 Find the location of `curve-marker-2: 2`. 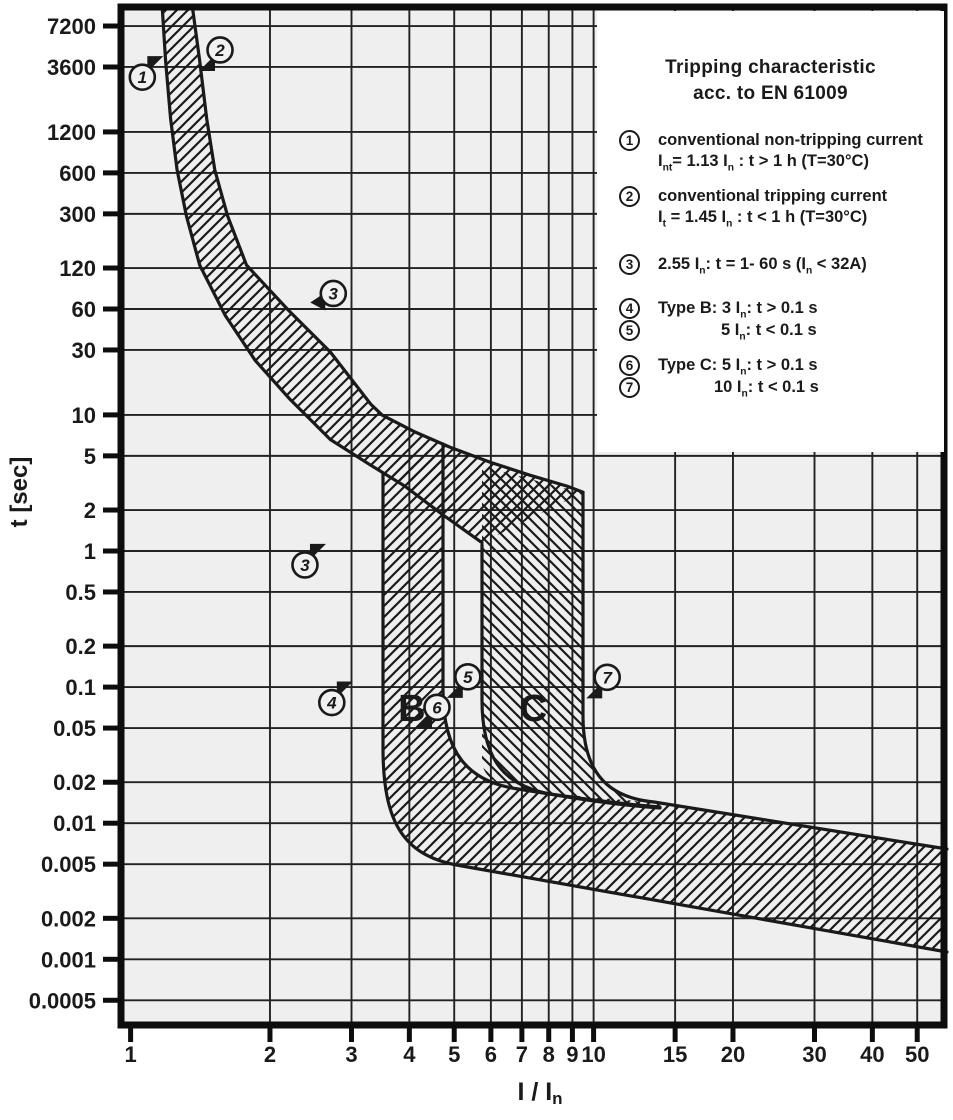

curve-marker-2: 2 is located at coordinates (216, 53).